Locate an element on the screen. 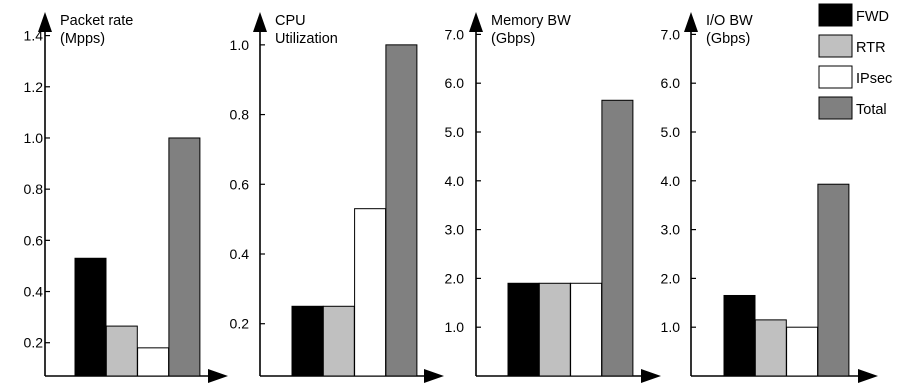  y-tick-label: 1.4 is located at coordinates (34, 36).